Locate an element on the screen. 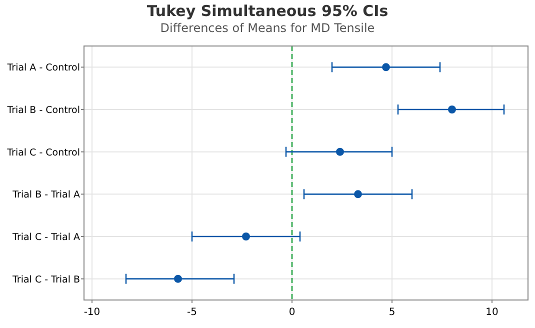  y-tick-label: Trial C - Trial A is located at coordinates (46, 237).